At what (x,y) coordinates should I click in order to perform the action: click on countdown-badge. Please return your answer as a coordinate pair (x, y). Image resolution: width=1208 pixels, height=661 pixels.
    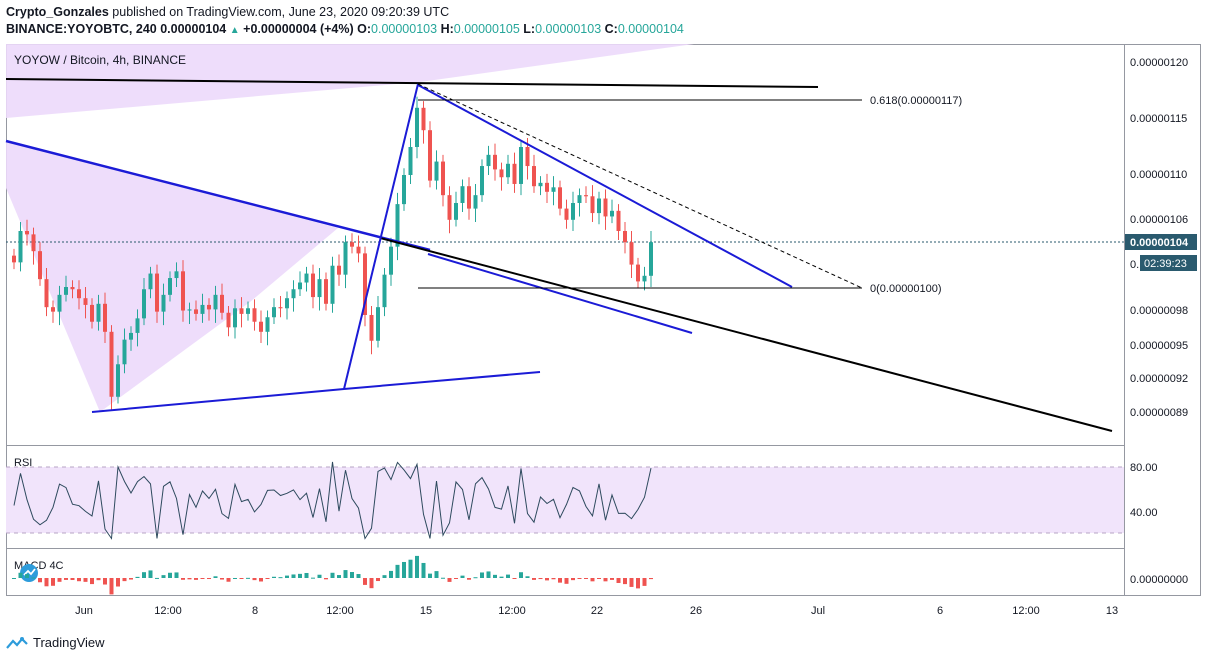
    Looking at the image, I should click on (1168, 263).